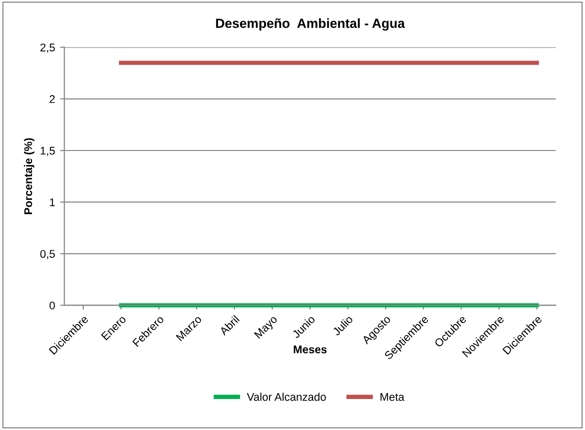  What do you see at coordinates (52, 306) in the screenshot?
I see `y-tick-label: 0` at bounding box center [52, 306].